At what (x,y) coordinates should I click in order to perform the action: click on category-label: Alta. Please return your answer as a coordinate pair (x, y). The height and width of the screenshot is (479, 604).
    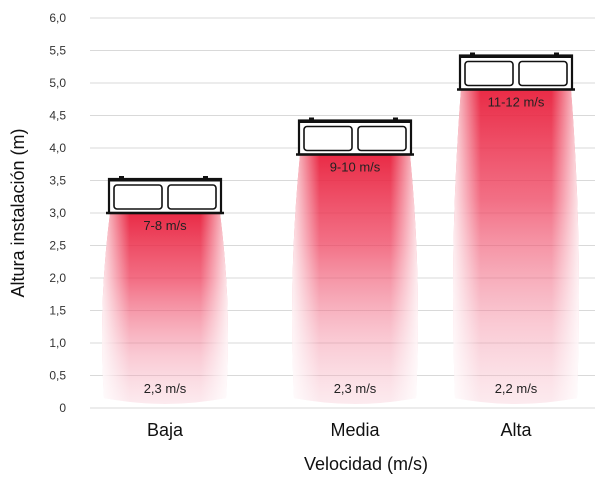
    Looking at the image, I should click on (516, 430).